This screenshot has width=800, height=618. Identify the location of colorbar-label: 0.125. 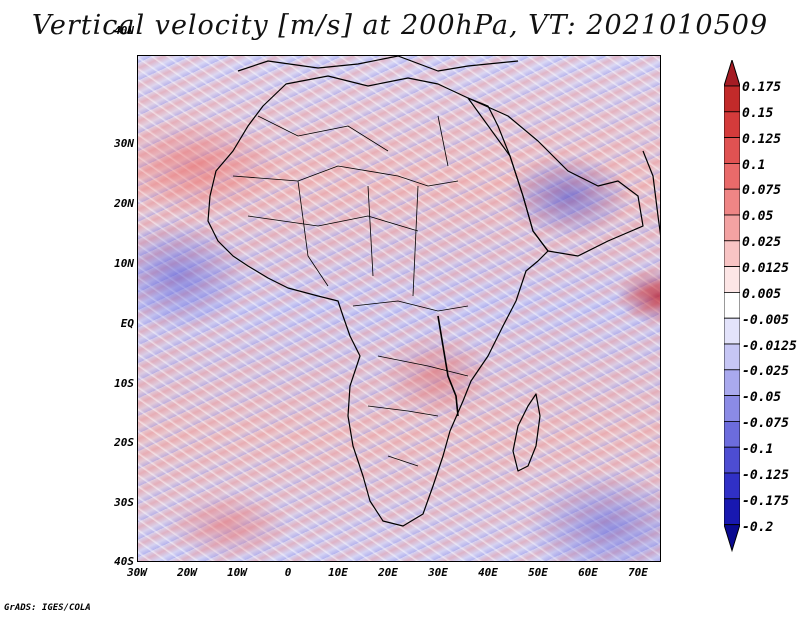
(762, 139).